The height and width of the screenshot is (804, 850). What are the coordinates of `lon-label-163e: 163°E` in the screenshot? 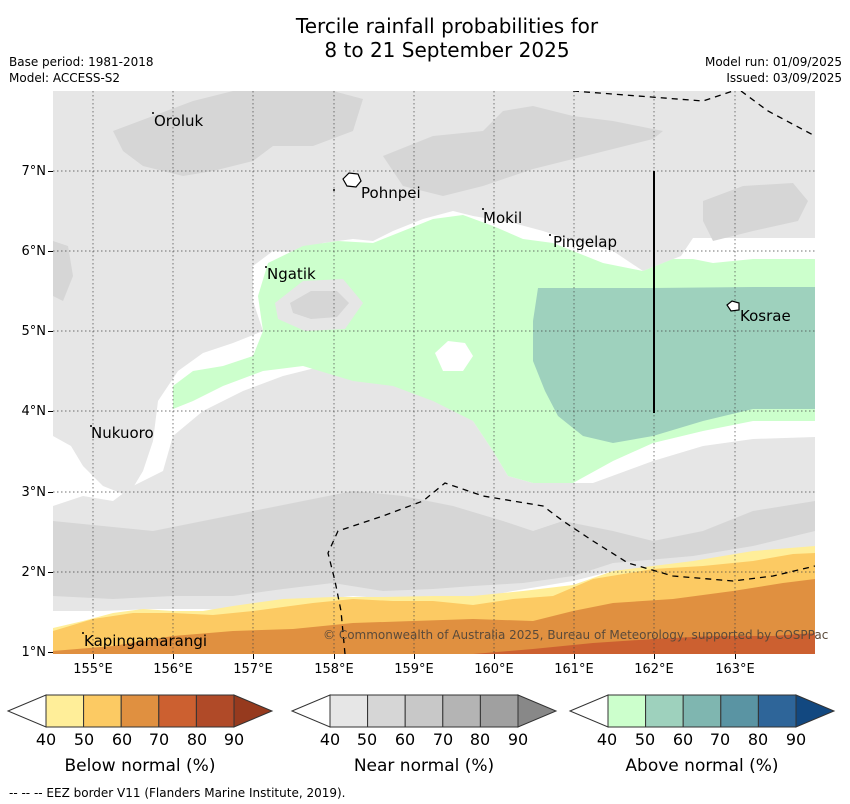 It's located at (735, 669).